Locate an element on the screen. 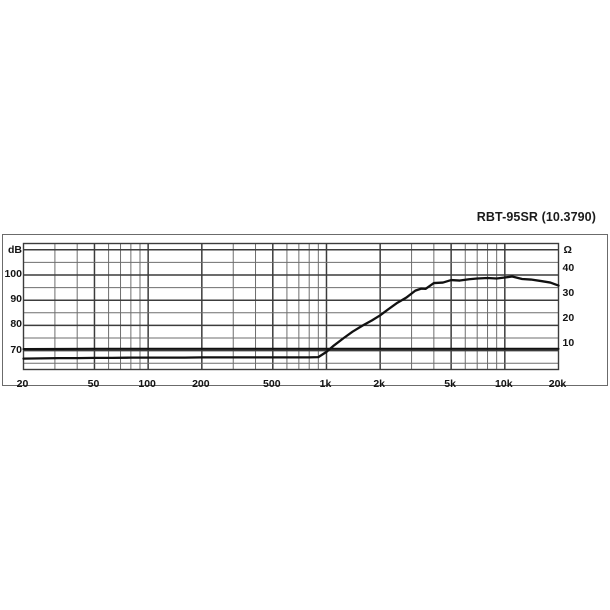  y-tick-ohm-20: 20 is located at coordinates (568, 318).